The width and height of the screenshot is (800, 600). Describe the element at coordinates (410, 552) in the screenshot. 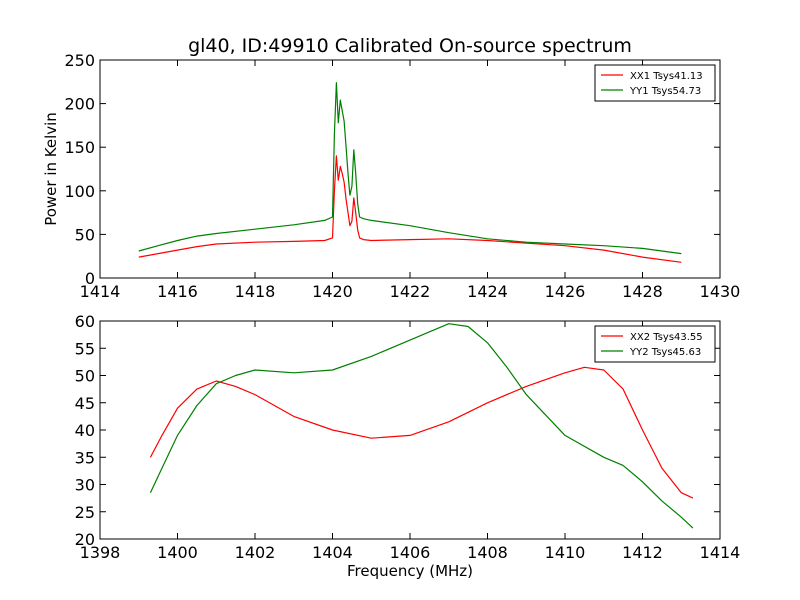

I see `bottom-x-tick-label: 1406` at that location.